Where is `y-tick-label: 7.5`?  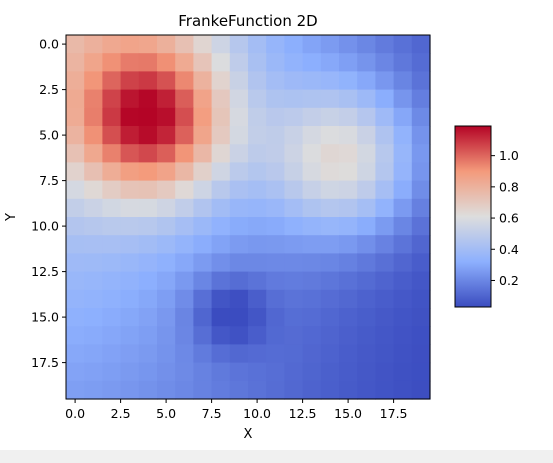 y-tick-label: 7.5 is located at coordinates (49, 180).